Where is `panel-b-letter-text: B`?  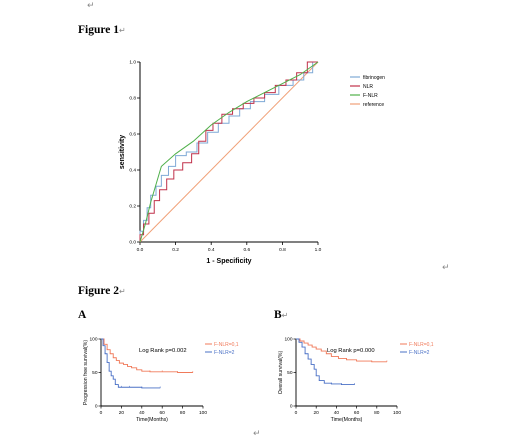 panel-b-letter-text: B is located at coordinates (278, 315).